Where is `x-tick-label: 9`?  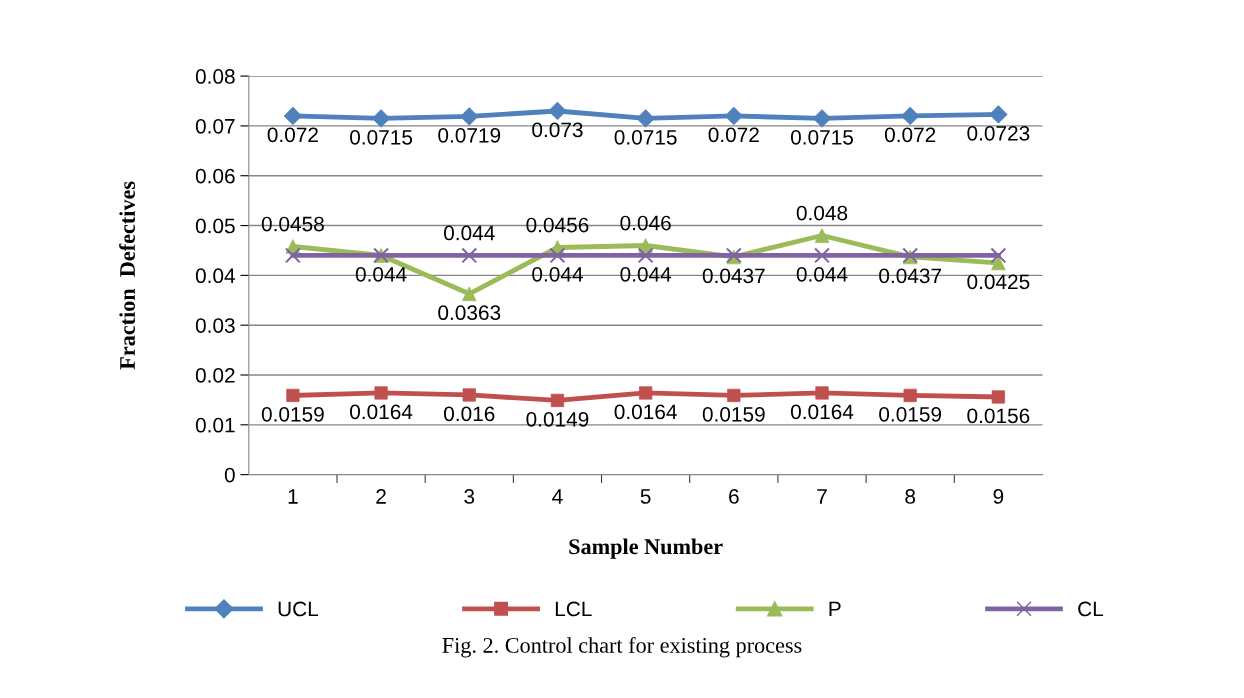 x-tick-label: 9 is located at coordinates (998, 496).